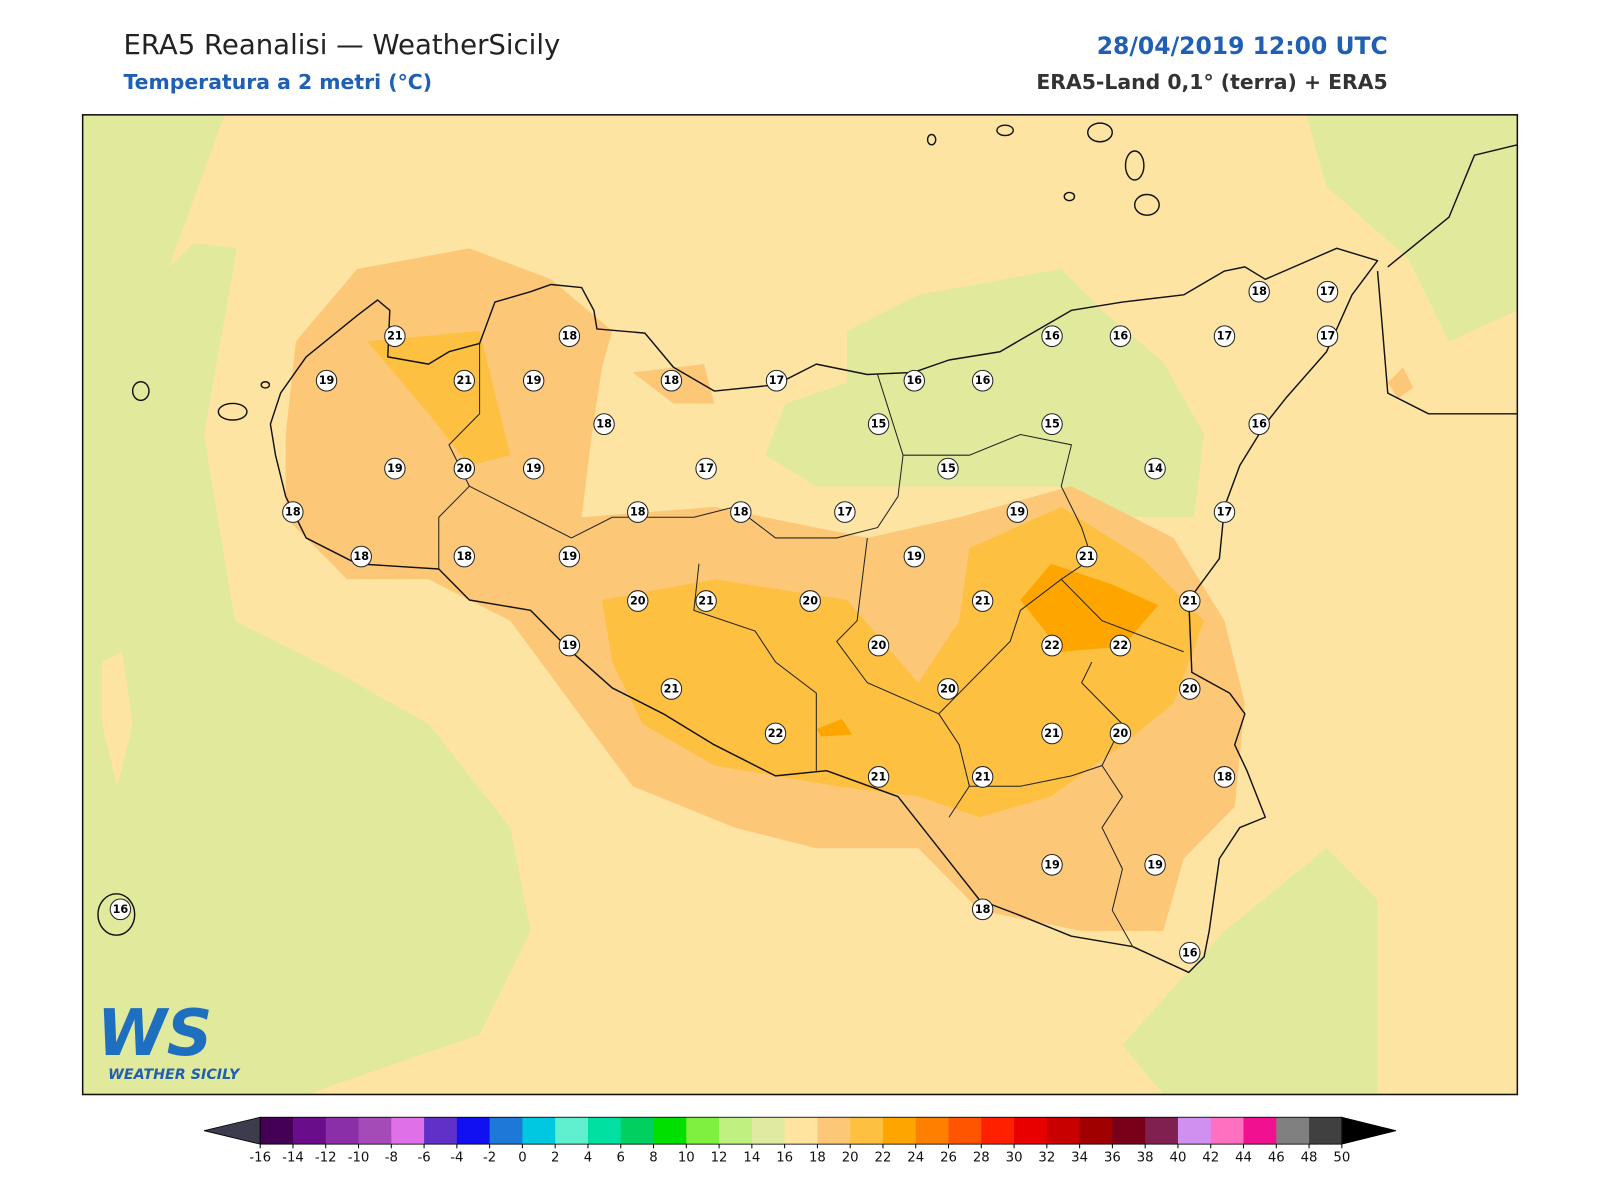 The width and height of the screenshot is (1600, 1200). I want to click on colorbar-tick-label: 24, so click(915, 1158).